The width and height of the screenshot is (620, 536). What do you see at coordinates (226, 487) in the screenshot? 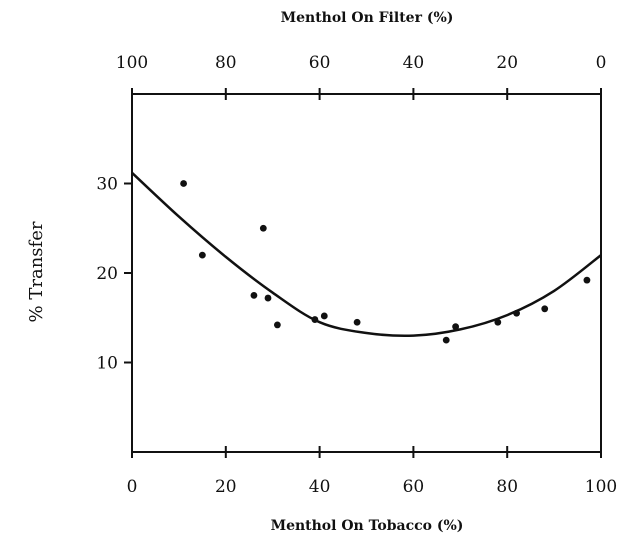
I see `x-tick-label: 20` at bounding box center [226, 487].